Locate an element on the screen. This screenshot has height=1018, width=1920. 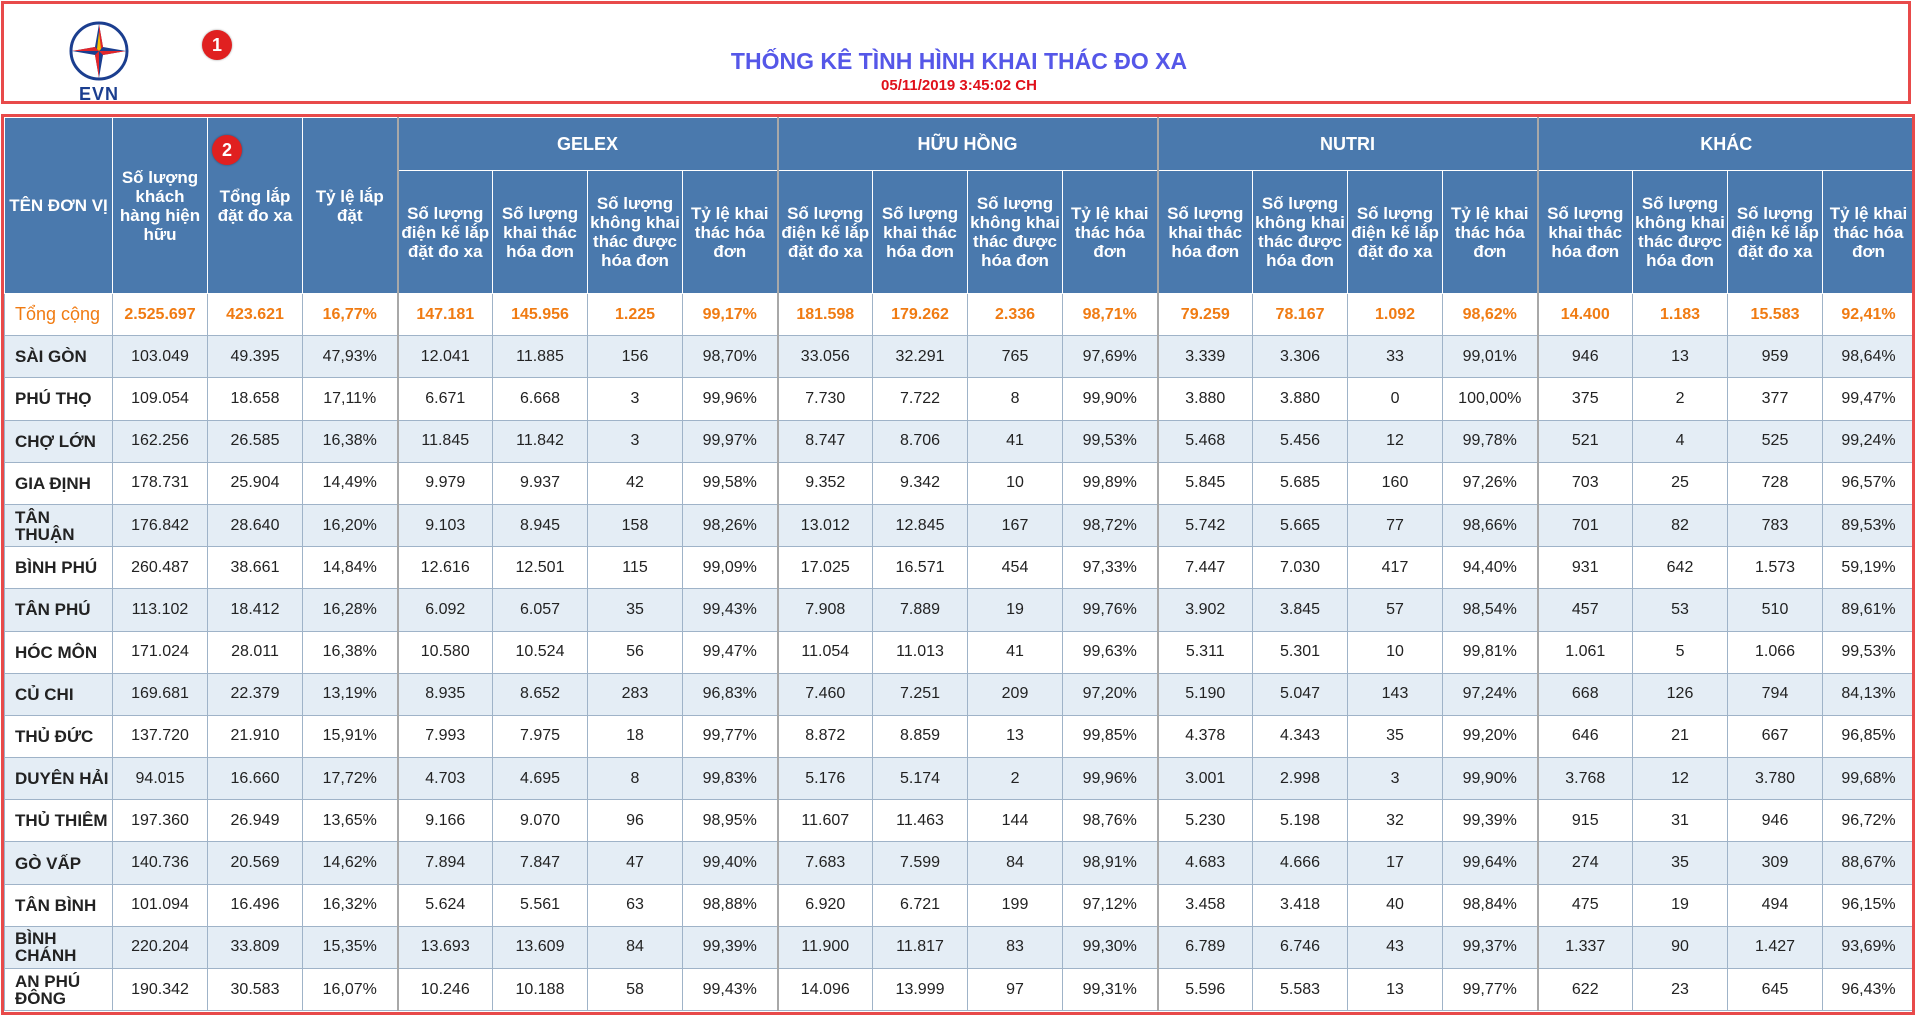
value-cell: 98,71% is located at coordinates (1110, 315).